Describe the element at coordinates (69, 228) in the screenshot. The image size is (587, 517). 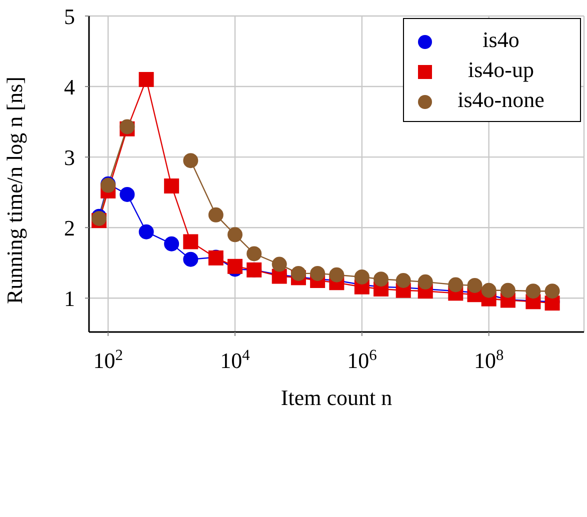
I see `y-tick-label: 2` at that location.